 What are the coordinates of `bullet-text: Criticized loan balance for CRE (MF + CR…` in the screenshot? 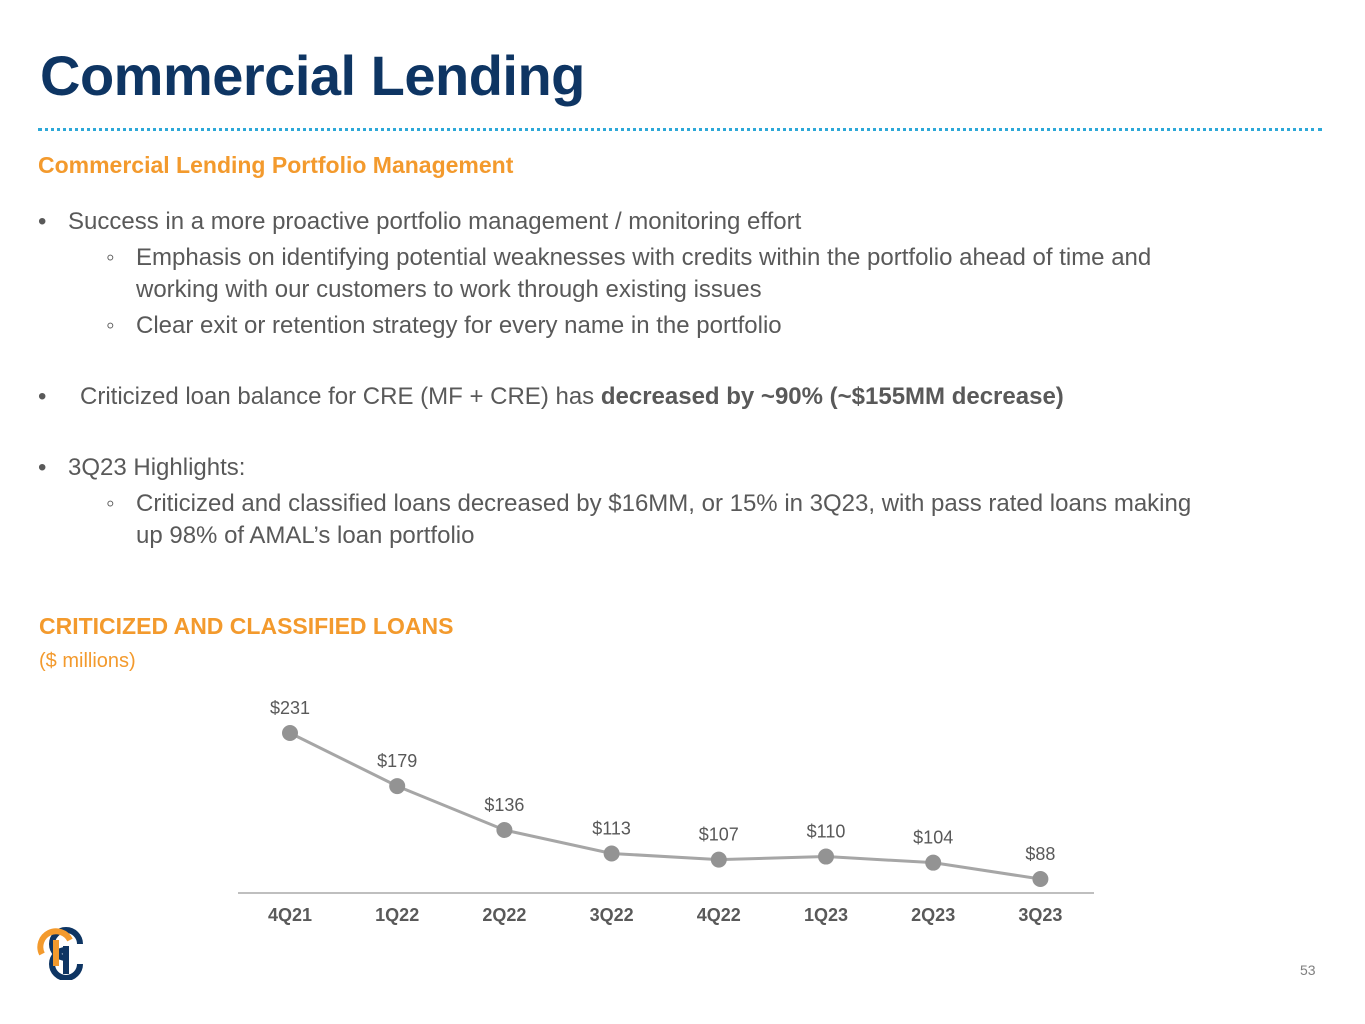 It's located at (340, 396).